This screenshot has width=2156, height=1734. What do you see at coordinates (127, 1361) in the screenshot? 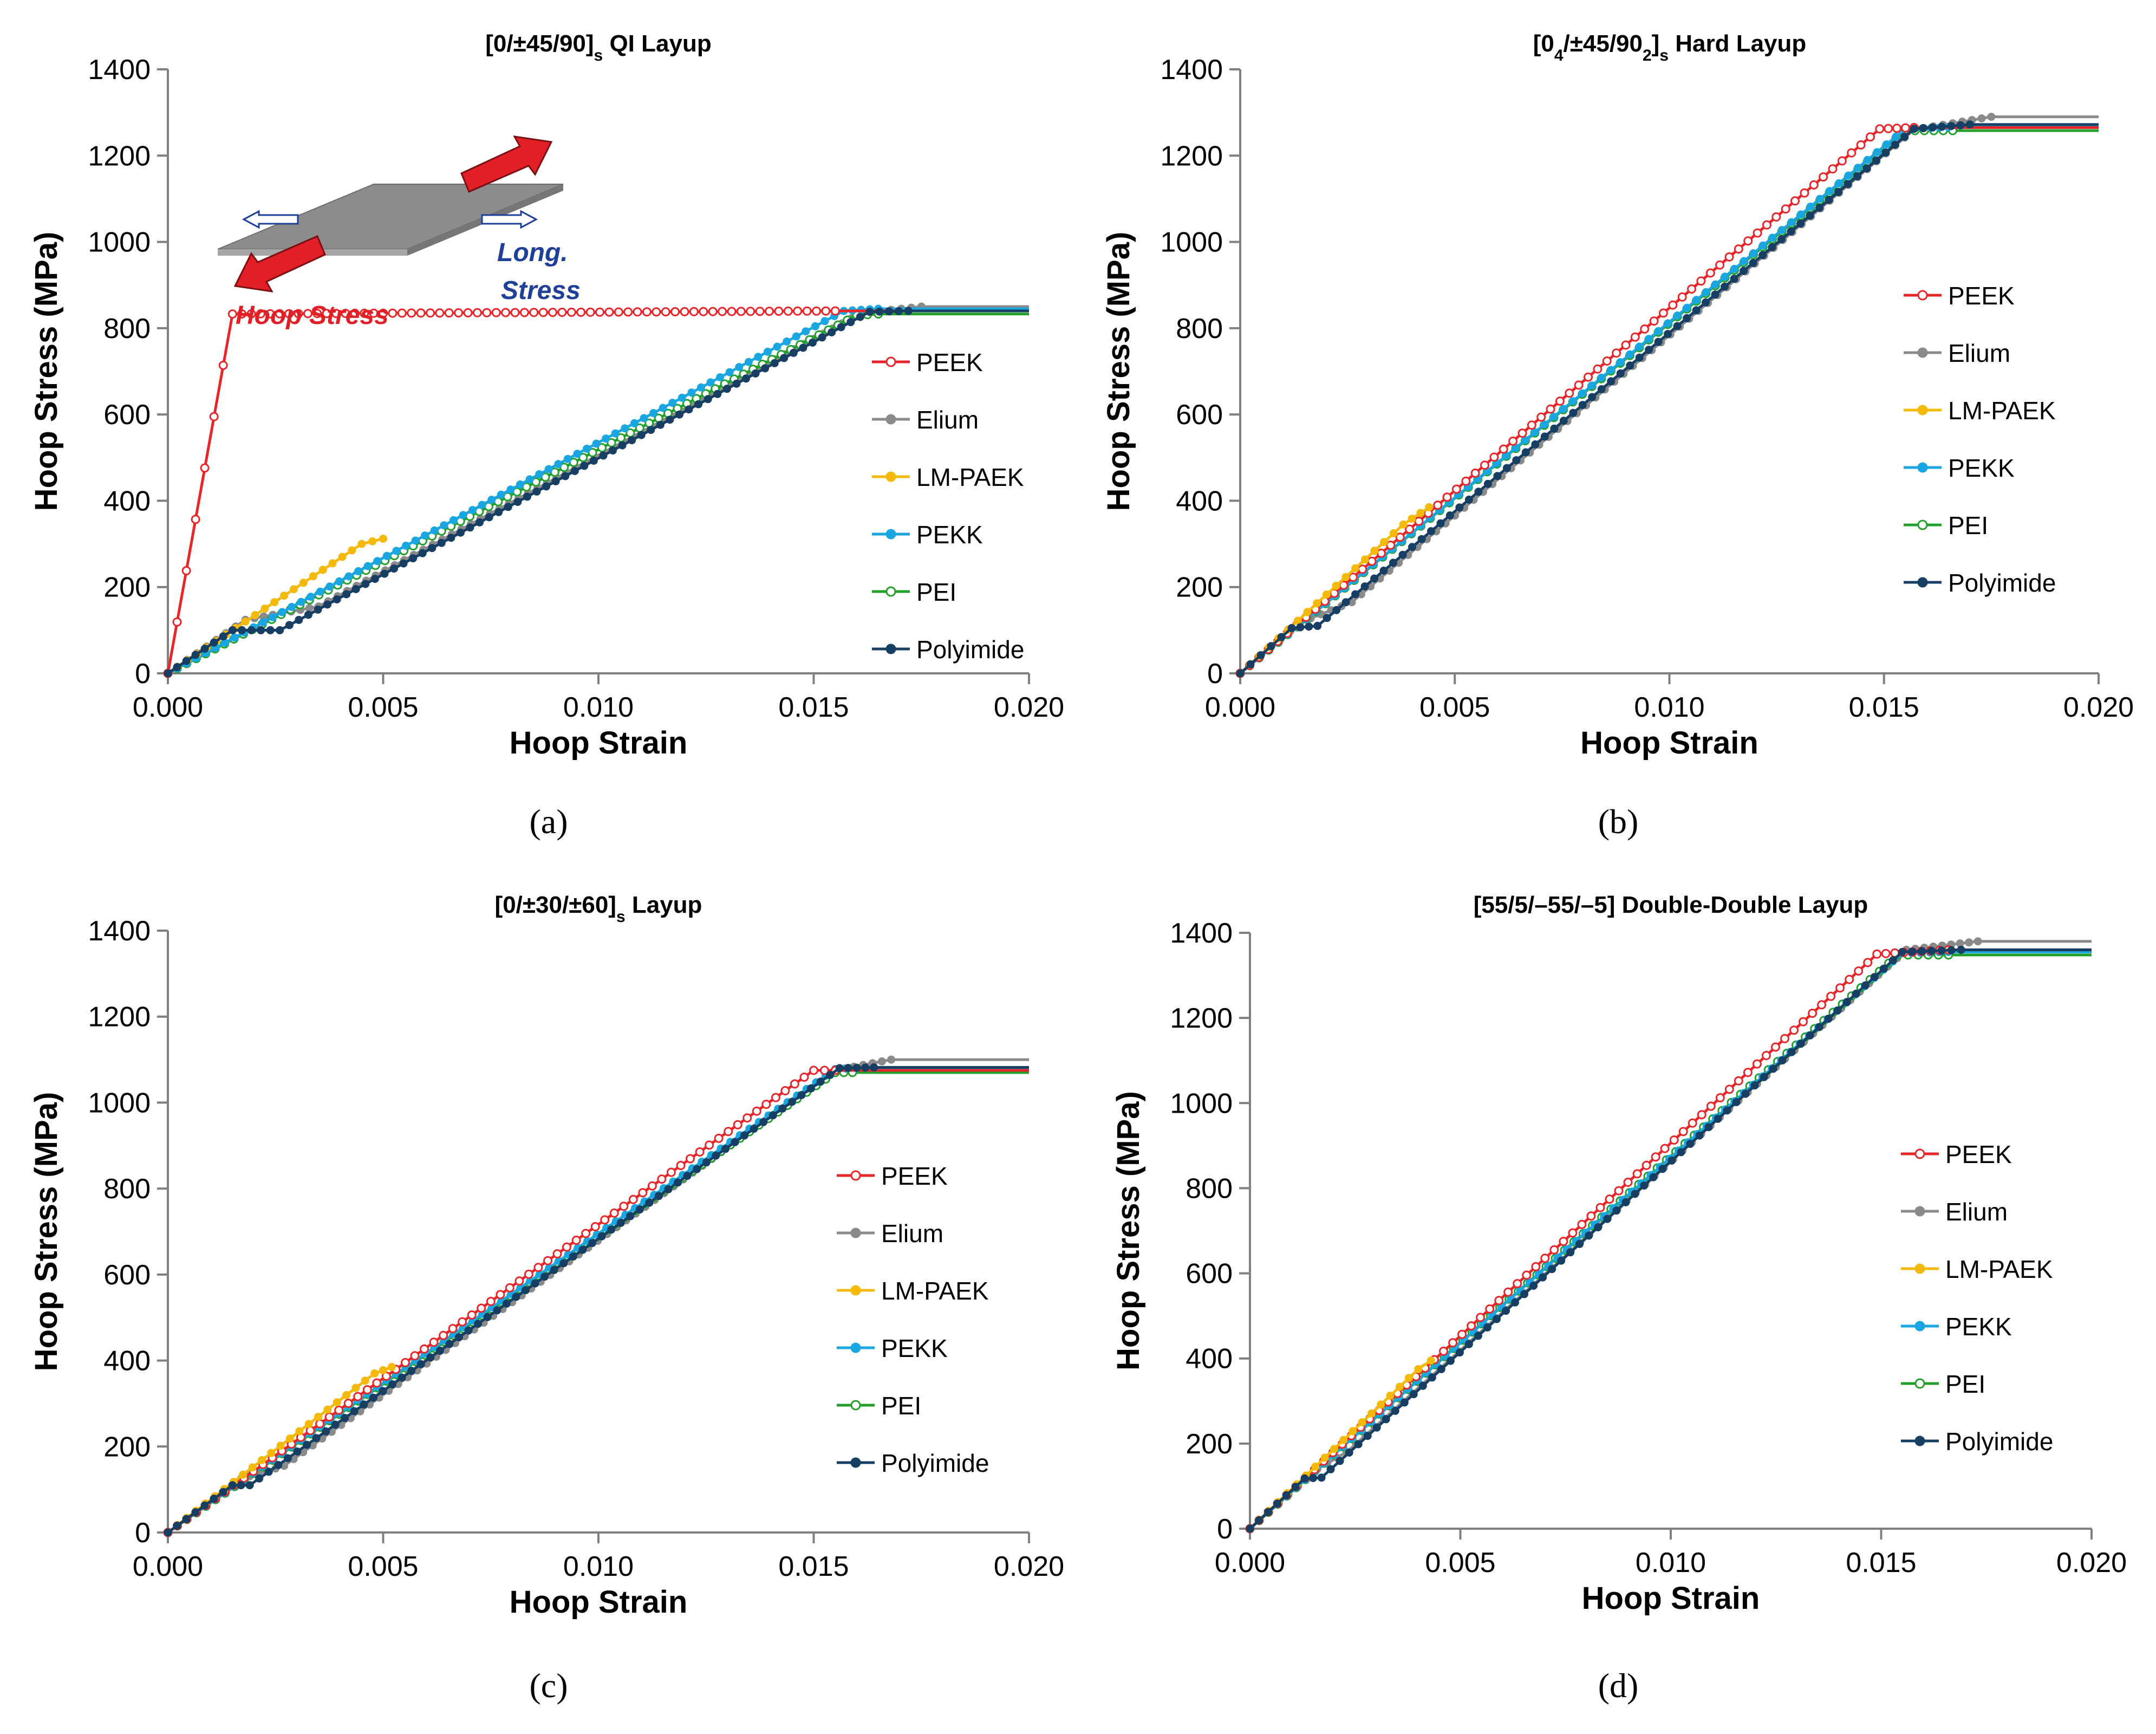
I see `y-tick-label: 400` at bounding box center [127, 1361].